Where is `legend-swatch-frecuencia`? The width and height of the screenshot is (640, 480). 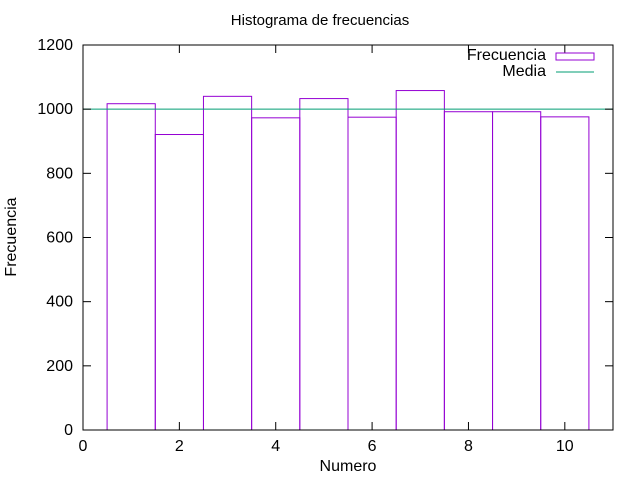
legend-swatch-frecuencia is located at coordinates (575, 56).